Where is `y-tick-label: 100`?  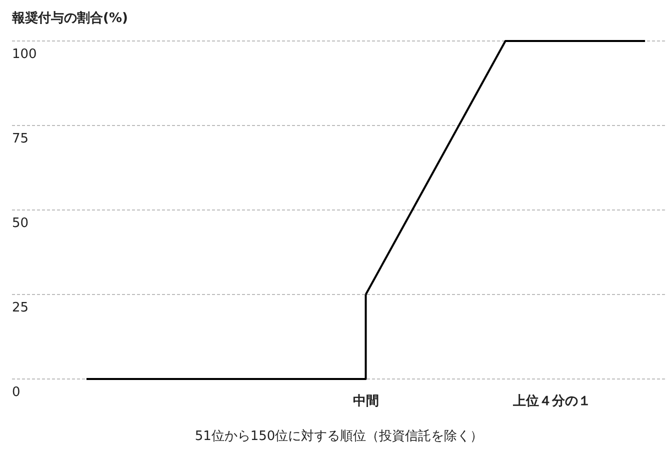
y-tick-label: 100 is located at coordinates (24, 54).